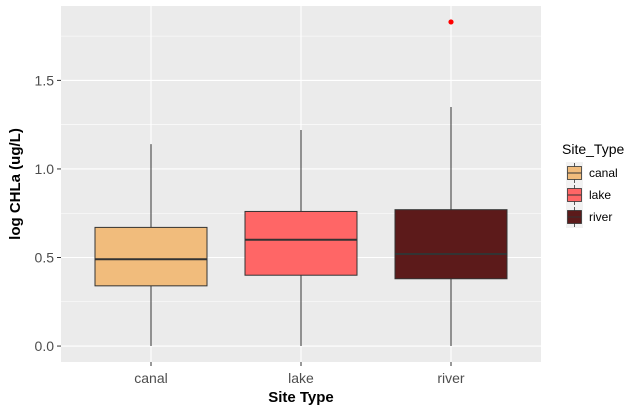 Image resolution: width=643 pixels, height=413 pixels. What do you see at coordinates (451, 378) in the screenshot?
I see `x-tick-label: river` at bounding box center [451, 378].